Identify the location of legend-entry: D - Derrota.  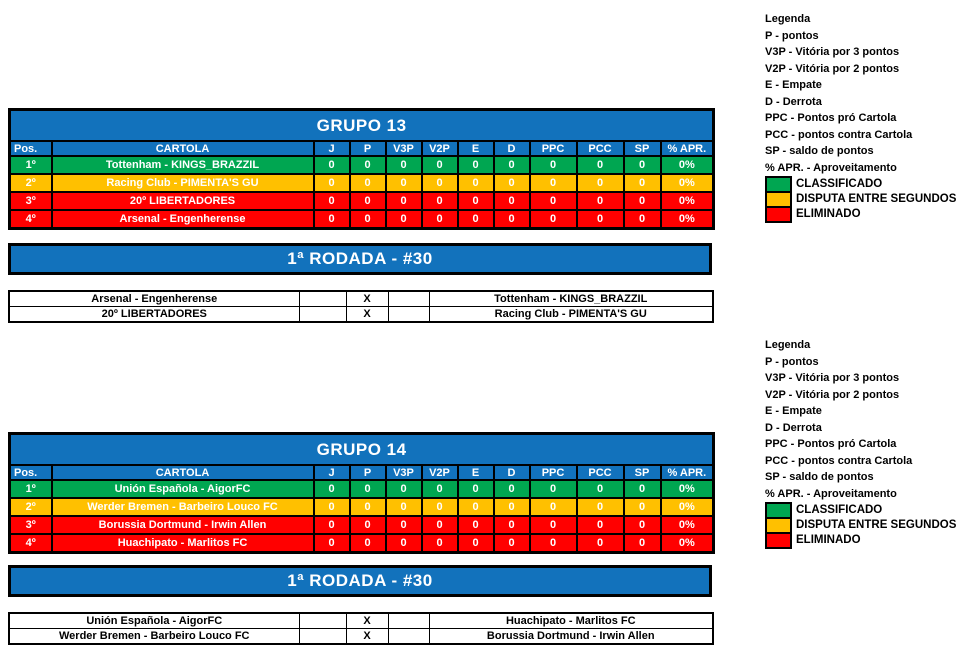
(793, 427).